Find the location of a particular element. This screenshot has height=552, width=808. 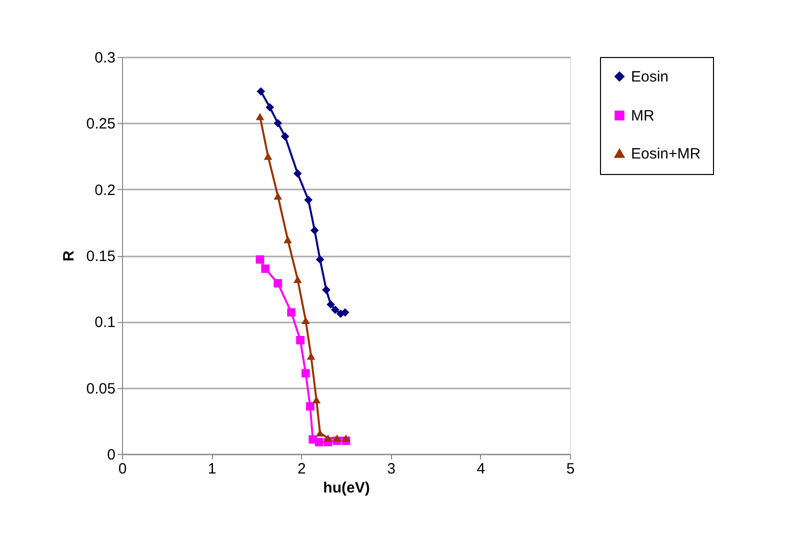

y-tick-label: 0.25 is located at coordinates (101, 124).